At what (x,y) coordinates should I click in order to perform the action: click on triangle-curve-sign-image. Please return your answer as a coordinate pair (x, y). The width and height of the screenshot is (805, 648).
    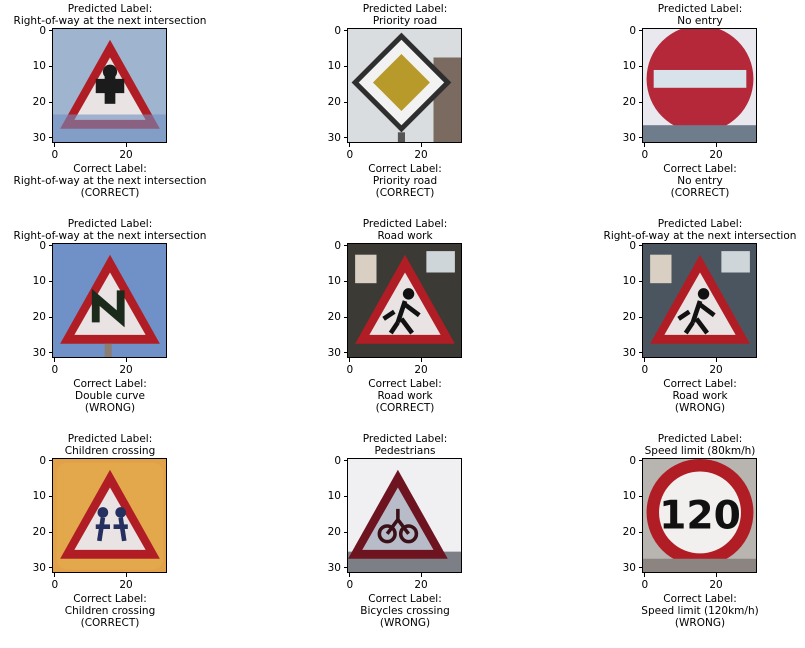
    Looking at the image, I should click on (110, 301).